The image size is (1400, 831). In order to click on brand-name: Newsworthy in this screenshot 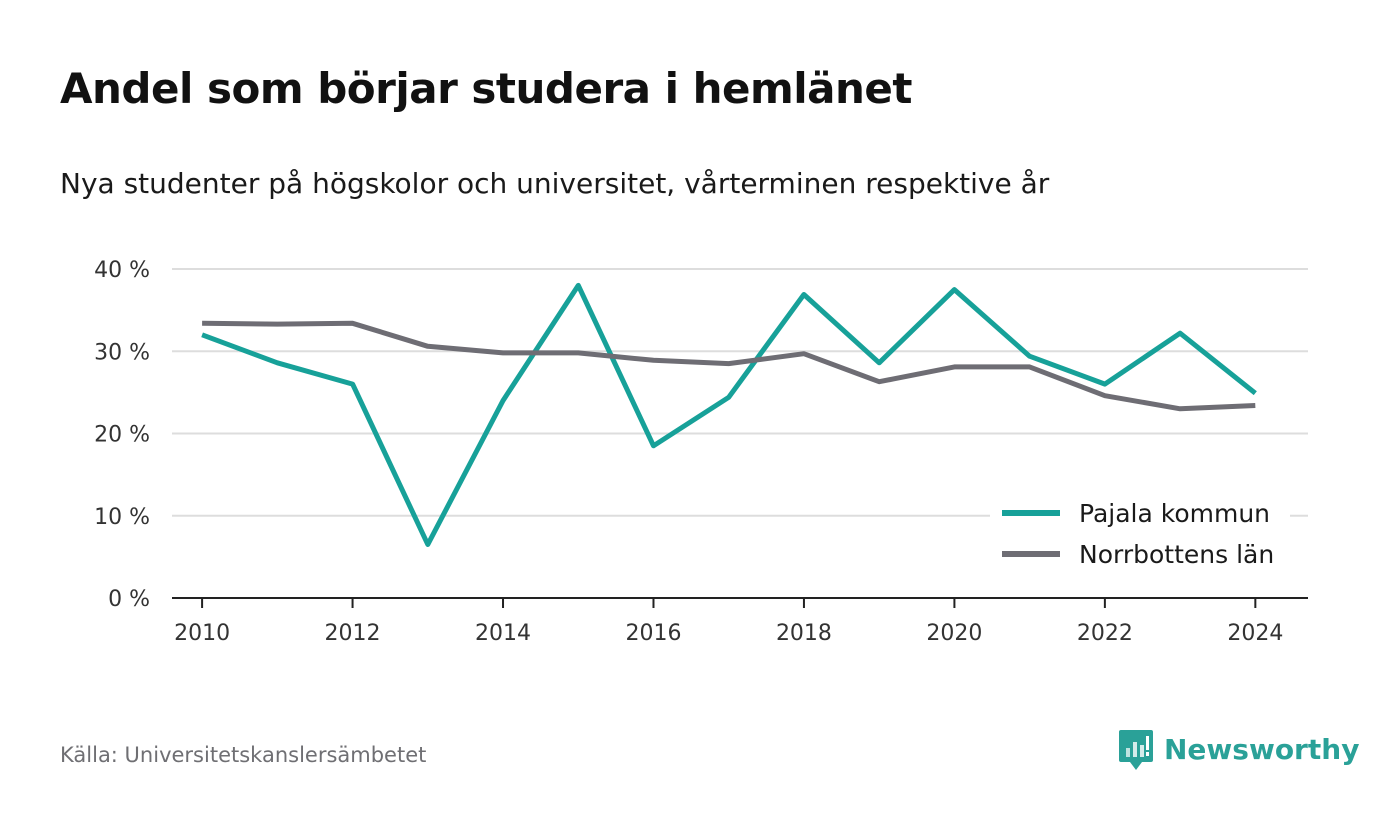, I will do `click(1262, 749)`.